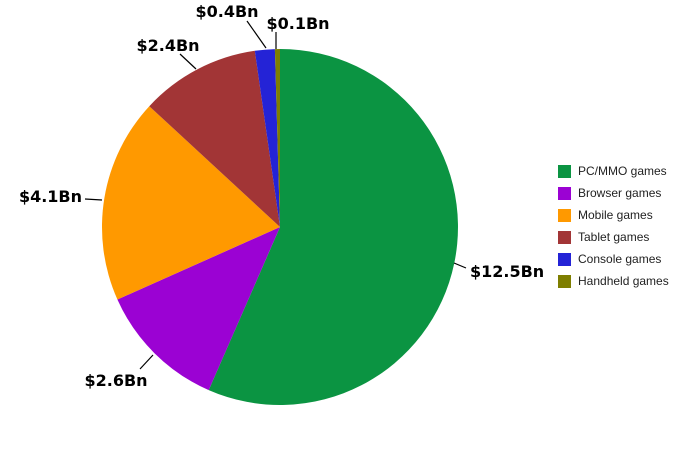 This screenshot has width=681, height=463. I want to click on legend-item-mobile-games: Mobile games, so click(613, 215).